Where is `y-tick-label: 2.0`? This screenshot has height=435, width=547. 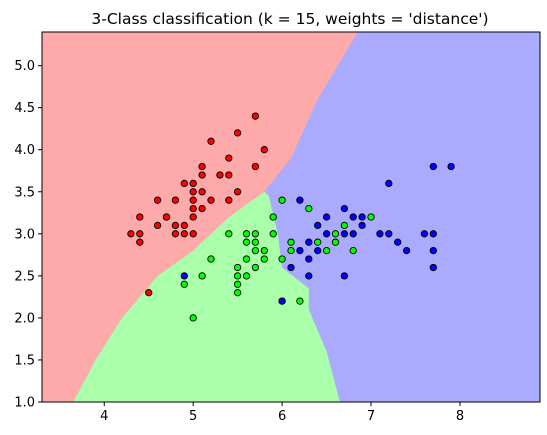 y-tick-label: 2.0 is located at coordinates (24, 318).